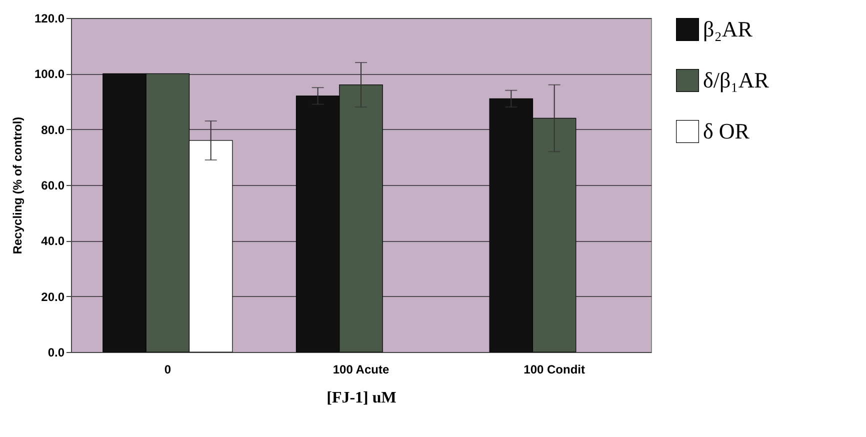  What do you see at coordinates (53, 129) in the screenshot?
I see `y-tick-label: 80.0` at bounding box center [53, 129].